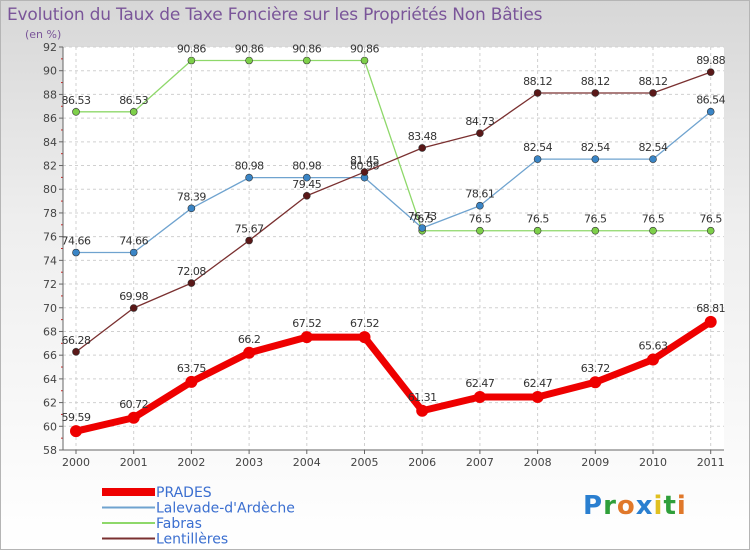  What do you see at coordinates (710, 100) in the screenshot?
I see `data-label: 86.54` at bounding box center [710, 100].